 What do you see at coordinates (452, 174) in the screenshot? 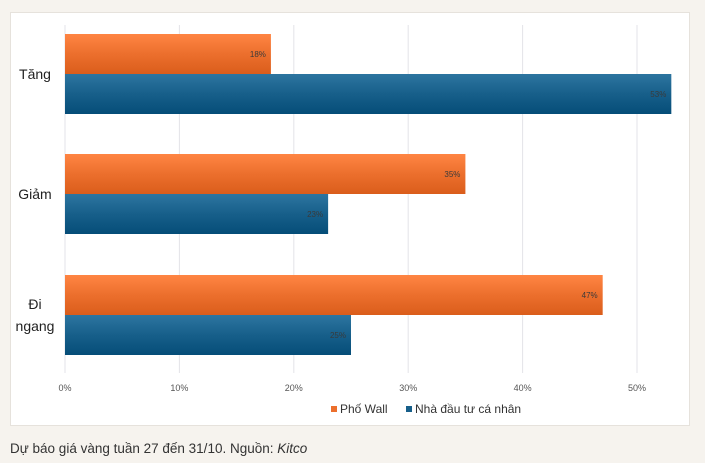
I see `data-label: 35%` at bounding box center [452, 174].